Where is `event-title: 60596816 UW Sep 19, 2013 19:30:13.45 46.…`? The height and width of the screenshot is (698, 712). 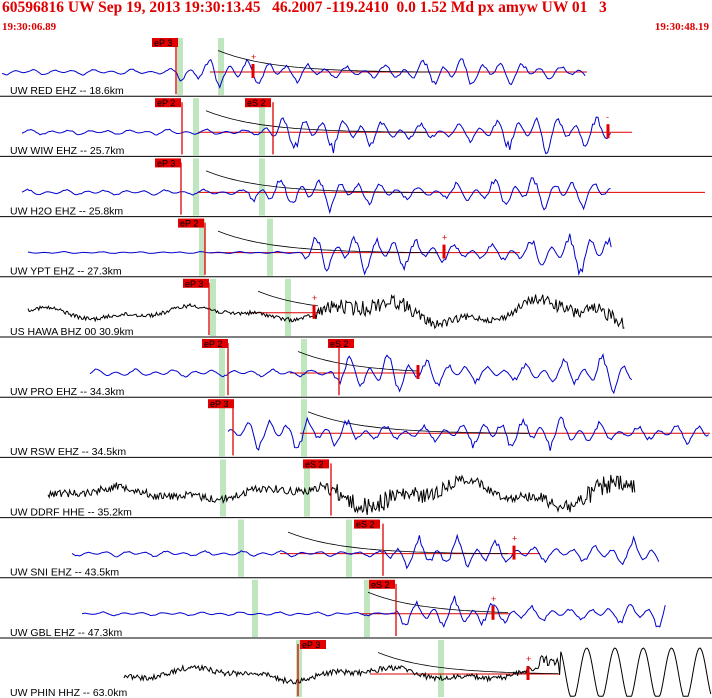
event-title: 60596816 UW Sep 19, 2013 19:30:13.45 46.… is located at coordinates (304, 8).